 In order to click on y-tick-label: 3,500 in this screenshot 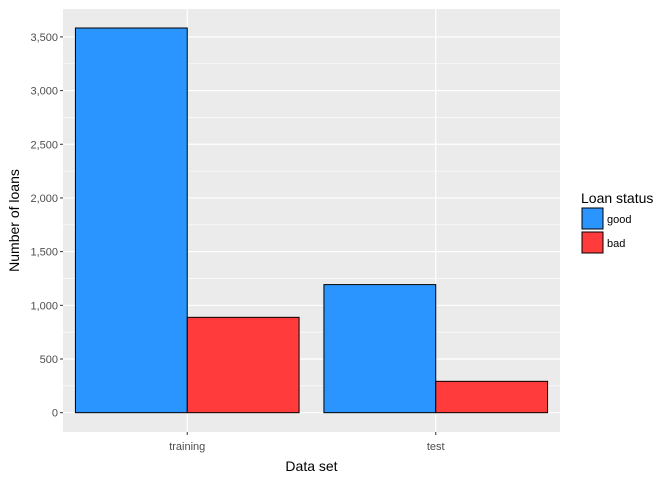, I will do `click(44, 38)`.